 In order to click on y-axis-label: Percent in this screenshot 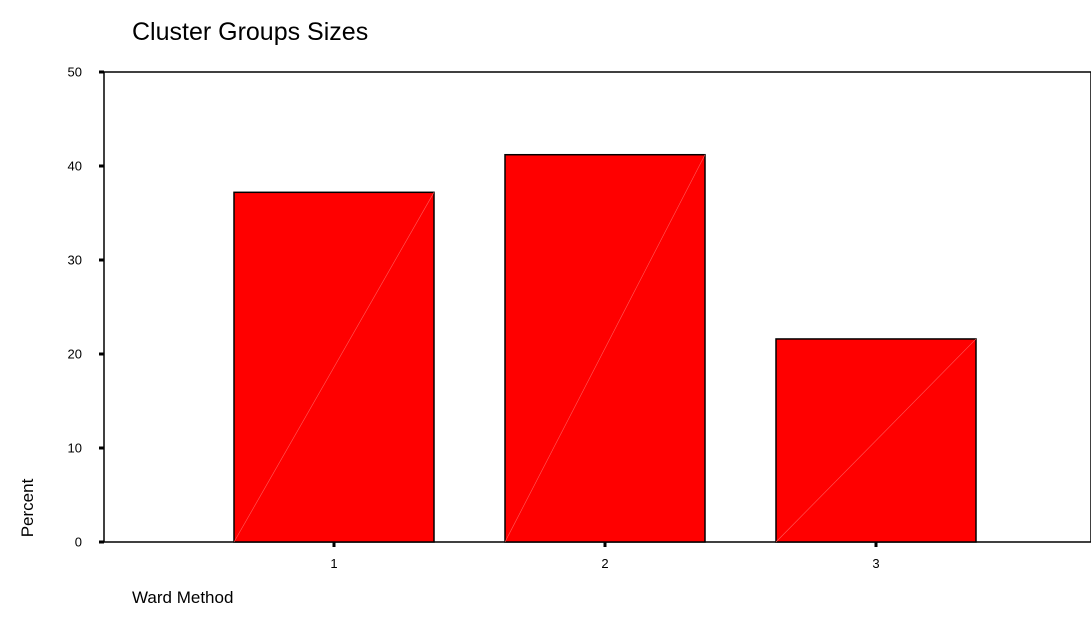, I will do `click(27, 507)`.